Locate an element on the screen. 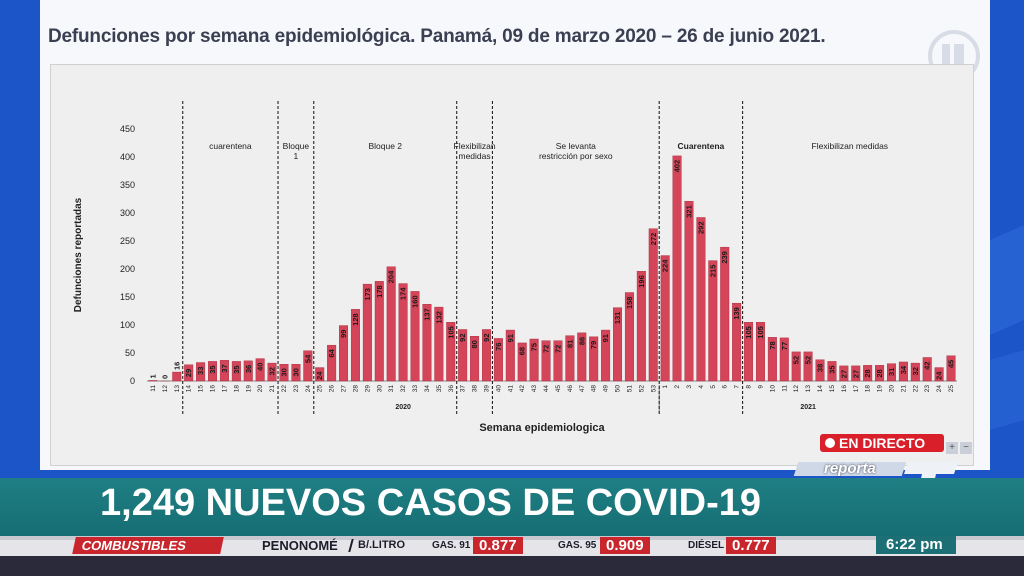 Image resolution: width=1024 pixels, height=576 pixels. bar-value-label: 24 is located at coordinates (939, 375).